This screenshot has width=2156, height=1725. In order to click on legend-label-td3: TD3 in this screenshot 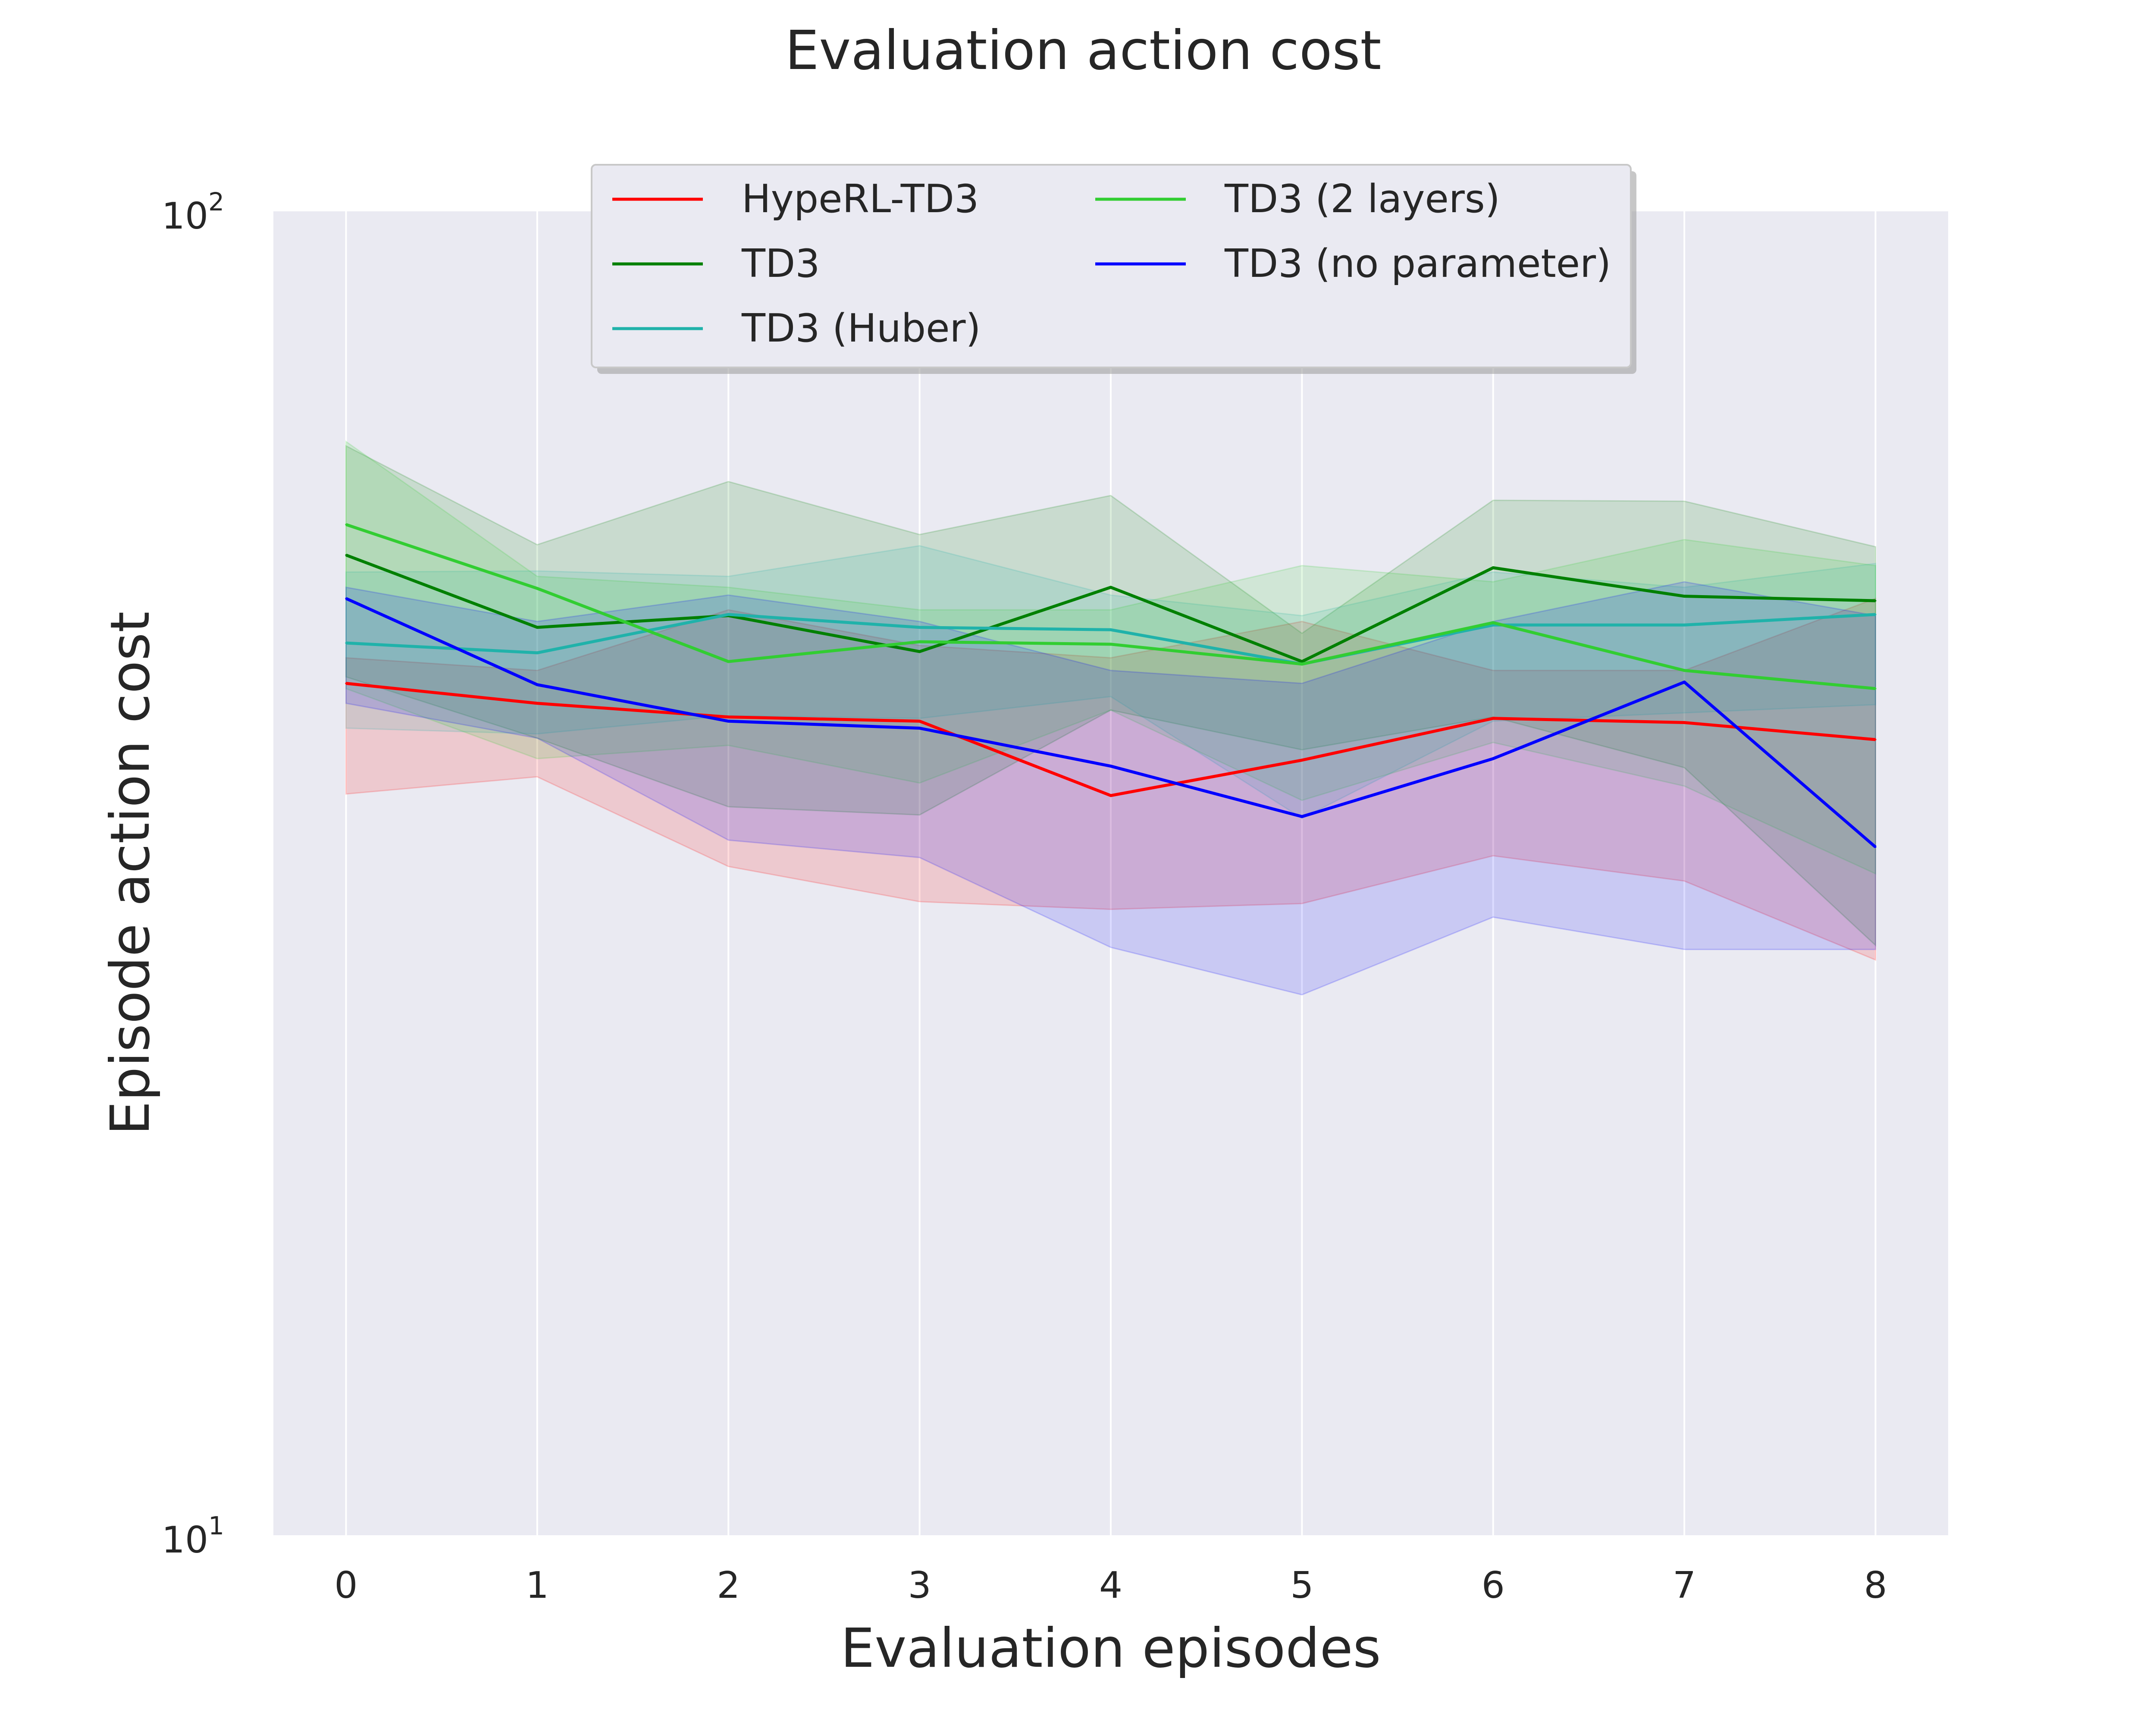, I will do `click(780, 264)`.